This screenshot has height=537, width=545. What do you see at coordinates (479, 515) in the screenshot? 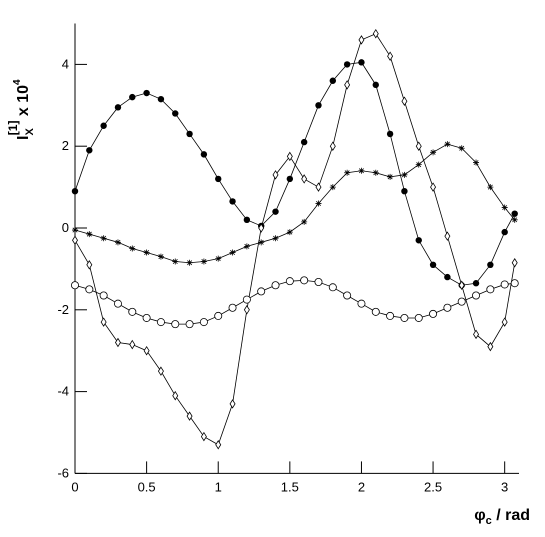
I see `x-label-base: φ` at bounding box center [479, 515].